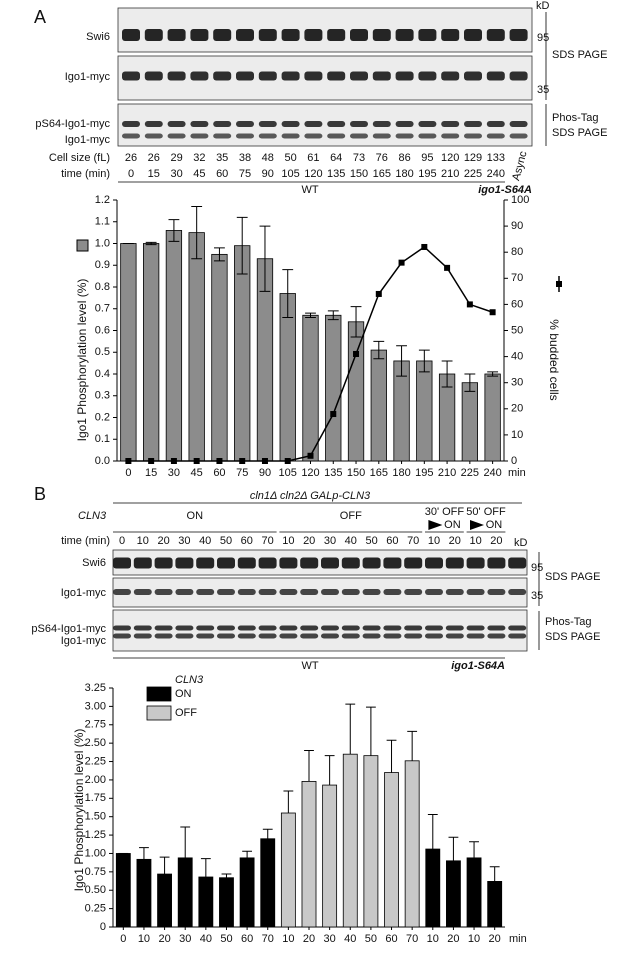 The height and width of the screenshot is (955, 617). What do you see at coordinates (103, 927) in the screenshot?
I see `y-tick-label: 0` at bounding box center [103, 927].